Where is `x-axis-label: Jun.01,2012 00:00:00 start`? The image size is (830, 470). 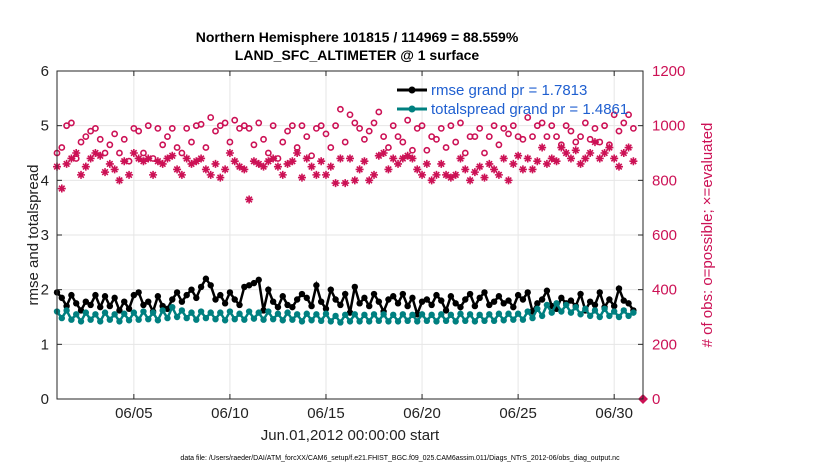
x-axis-label: Jun.01,2012 00:00:00 start is located at coordinates (350, 435).